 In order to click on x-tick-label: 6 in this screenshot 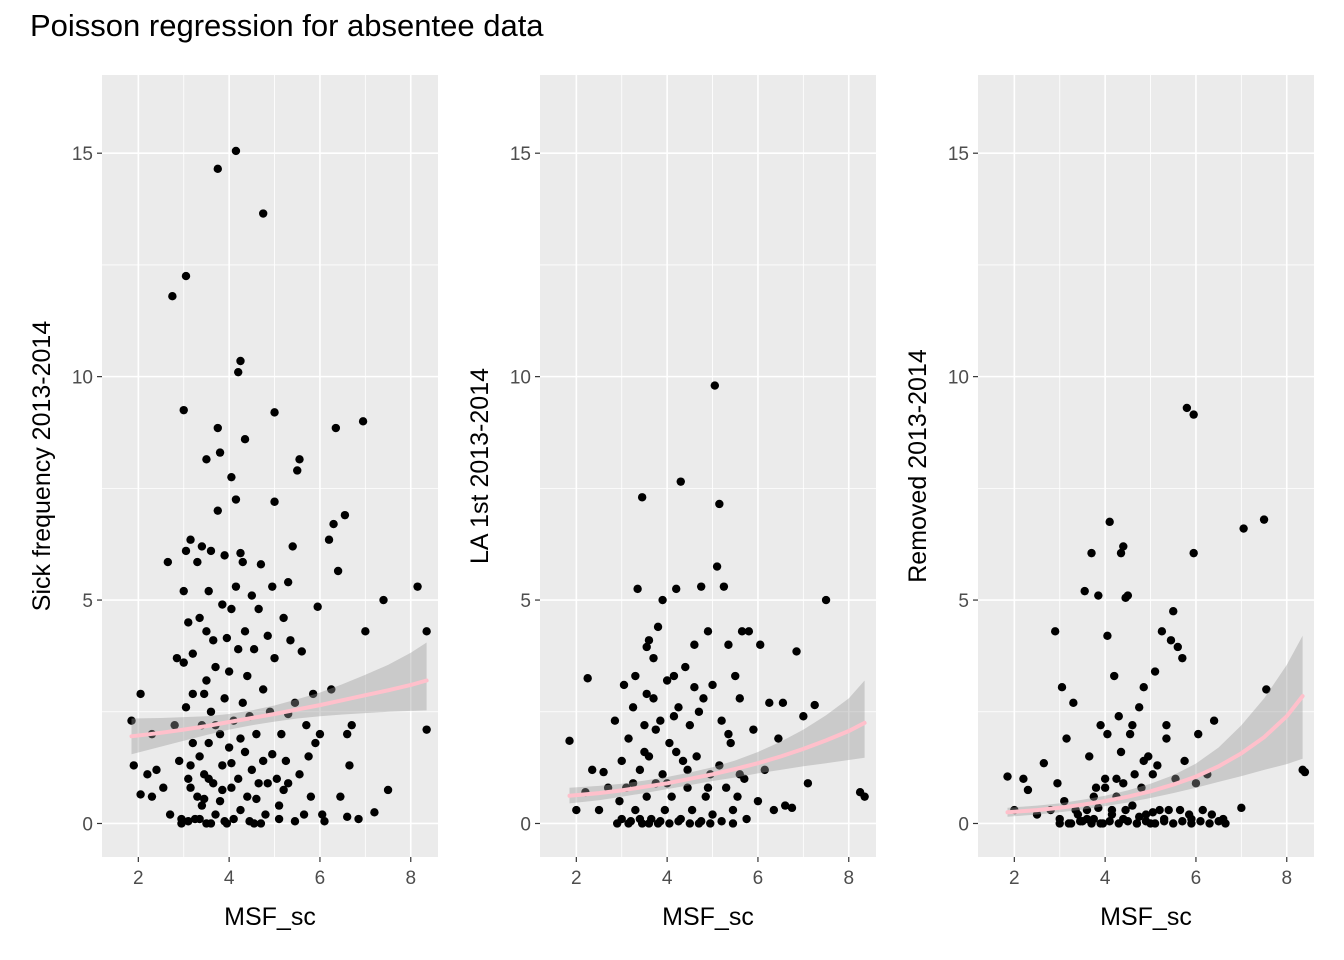, I will do `click(758, 878)`.